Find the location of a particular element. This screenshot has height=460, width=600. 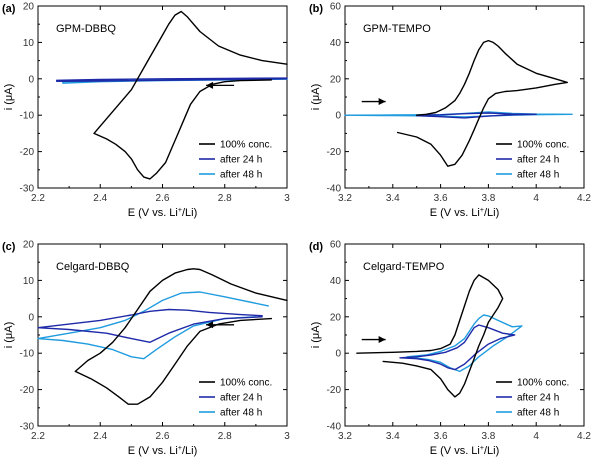

panel-letter: (d) is located at coordinates (316, 247).